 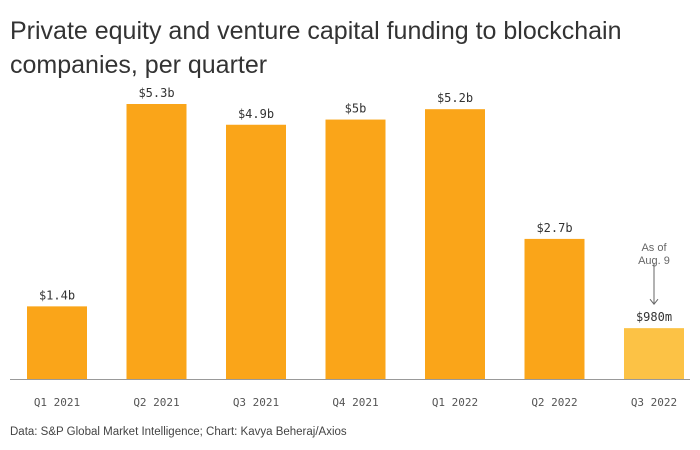 I want to click on value-label-q2-2021: $5.3b, so click(x=156, y=93).